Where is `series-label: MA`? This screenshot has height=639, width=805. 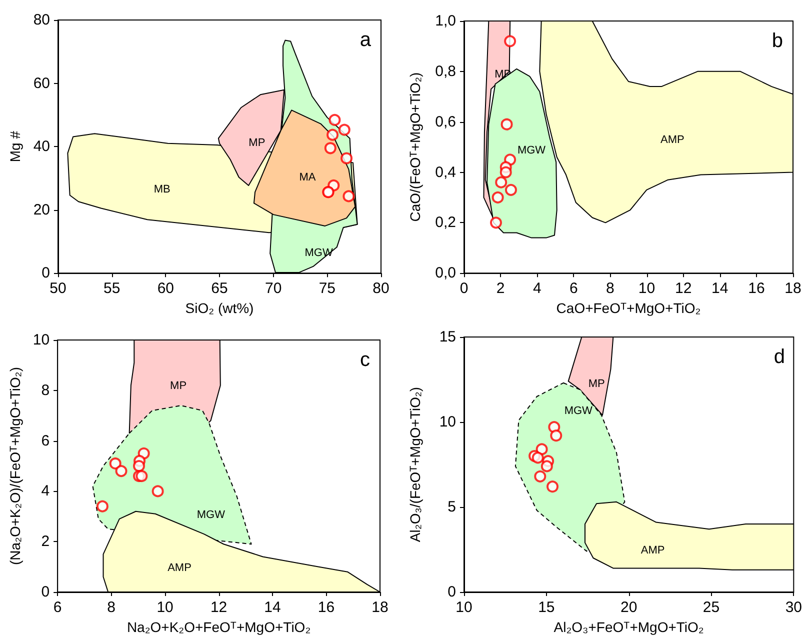 series-label: MA is located at coordinates (307, 178).